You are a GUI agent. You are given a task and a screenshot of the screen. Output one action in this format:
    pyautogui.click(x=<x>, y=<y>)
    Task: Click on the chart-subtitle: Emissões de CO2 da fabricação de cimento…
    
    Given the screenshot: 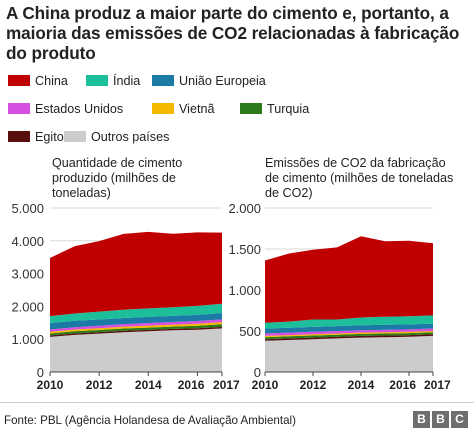 What is the action you would take?
    pyautogui.click(x=359, y=178)
    